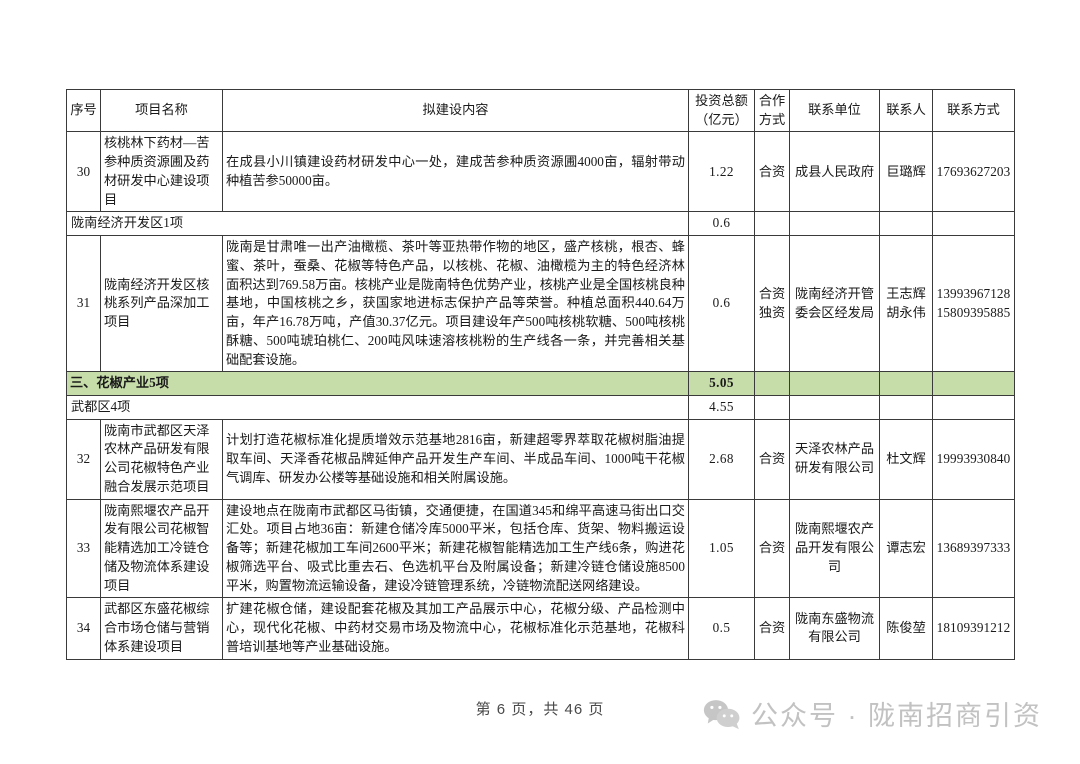 The image size is (1080, 764). What do you see at coordinates (906, 110) in the screenshot?
I see `column-header-contact-person: 联系人` at bounding box center [906, 110].